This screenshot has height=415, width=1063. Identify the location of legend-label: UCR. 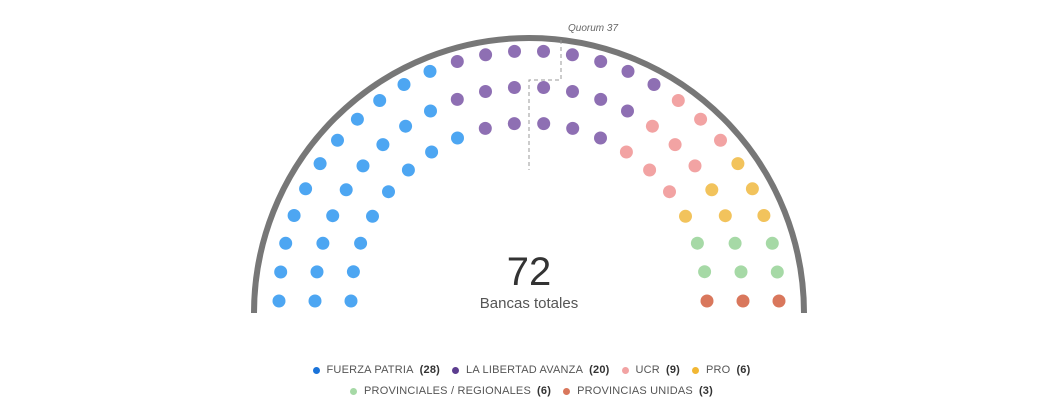
(647, 370).